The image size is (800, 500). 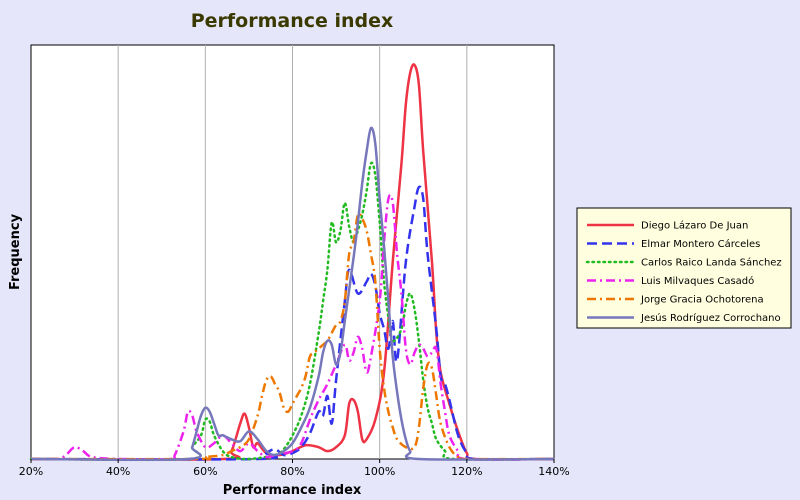 What do you see at coordinates (702, 300) in the screenshot?
I see `legend-label: Jorge Gracia Ochotorena` at bounding box center [702, 300].